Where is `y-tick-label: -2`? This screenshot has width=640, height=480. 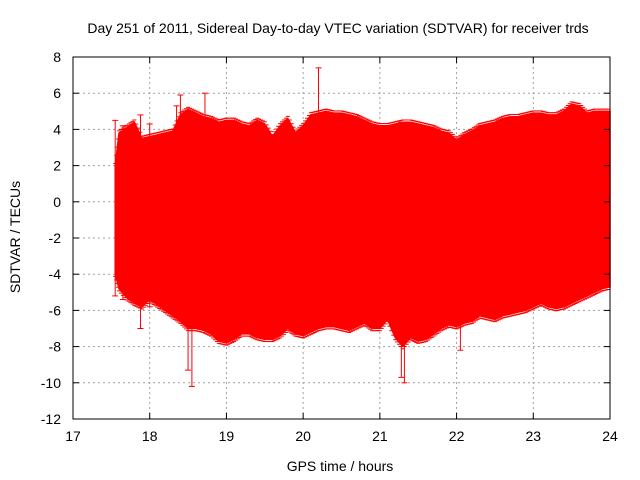 y-tick-label: -2 is located at coordinates (55, 238).